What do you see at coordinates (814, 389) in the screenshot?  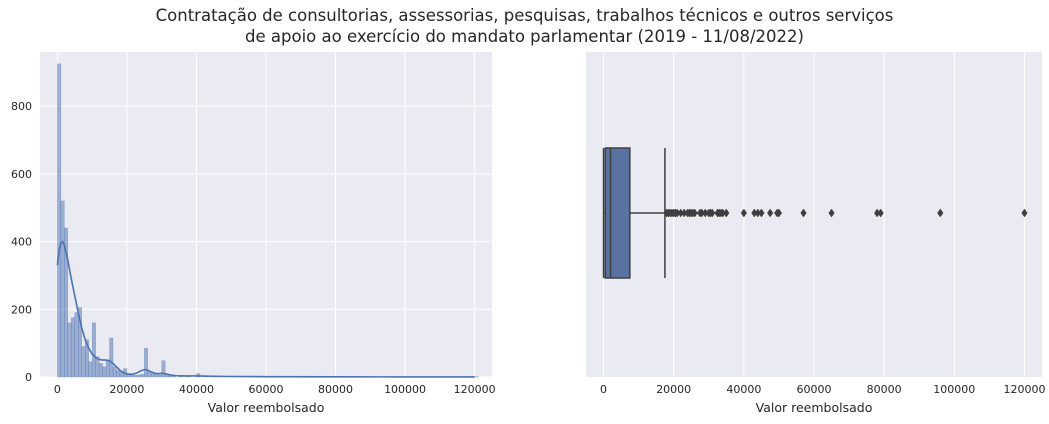 I see `boxplot-x-tick-label: 60000` at bounding box center [814, 389].